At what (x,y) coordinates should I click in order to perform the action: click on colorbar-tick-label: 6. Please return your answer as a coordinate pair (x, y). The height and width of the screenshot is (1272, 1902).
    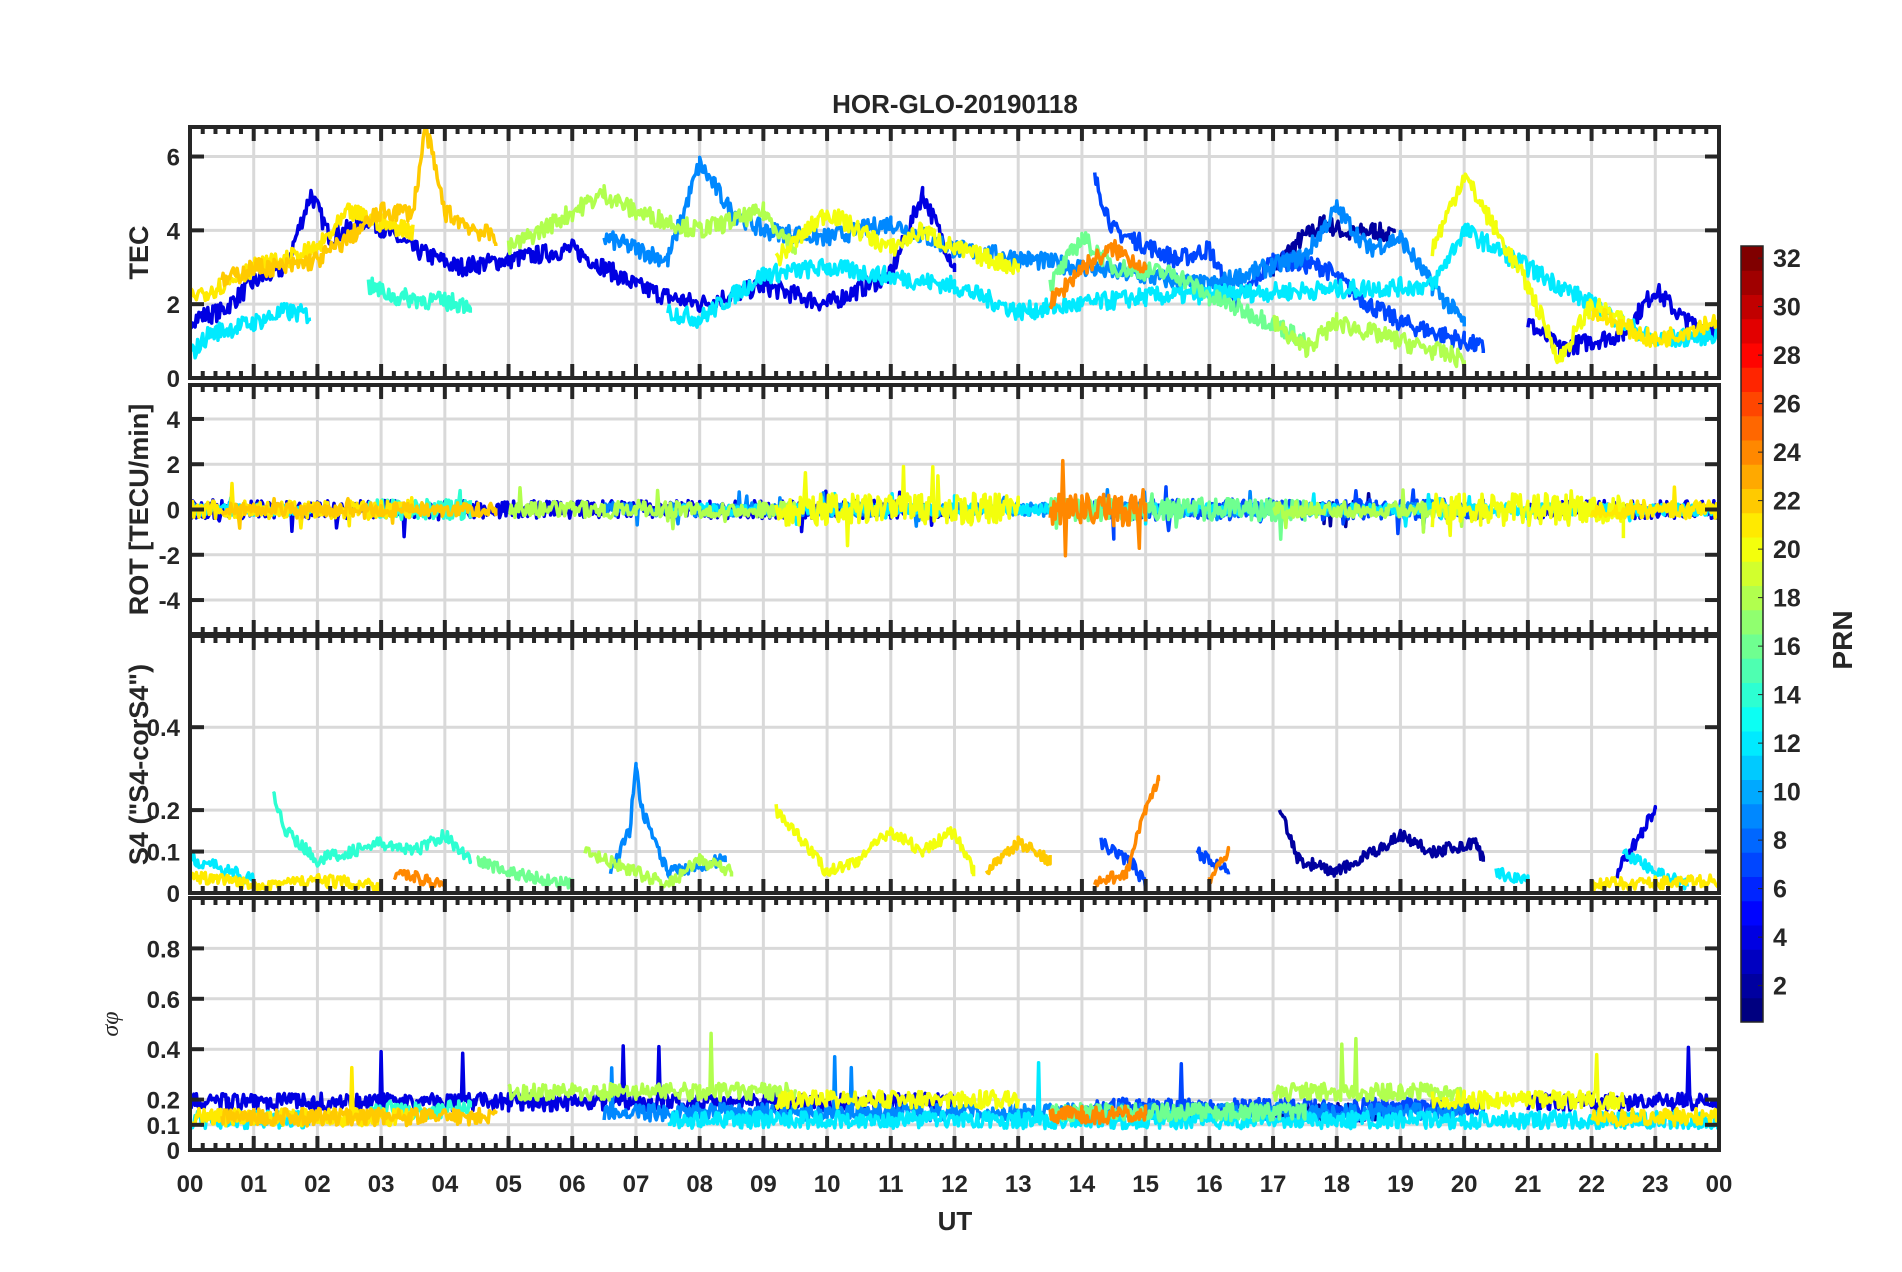
    Looking at the image, I should click on (1780, 890).